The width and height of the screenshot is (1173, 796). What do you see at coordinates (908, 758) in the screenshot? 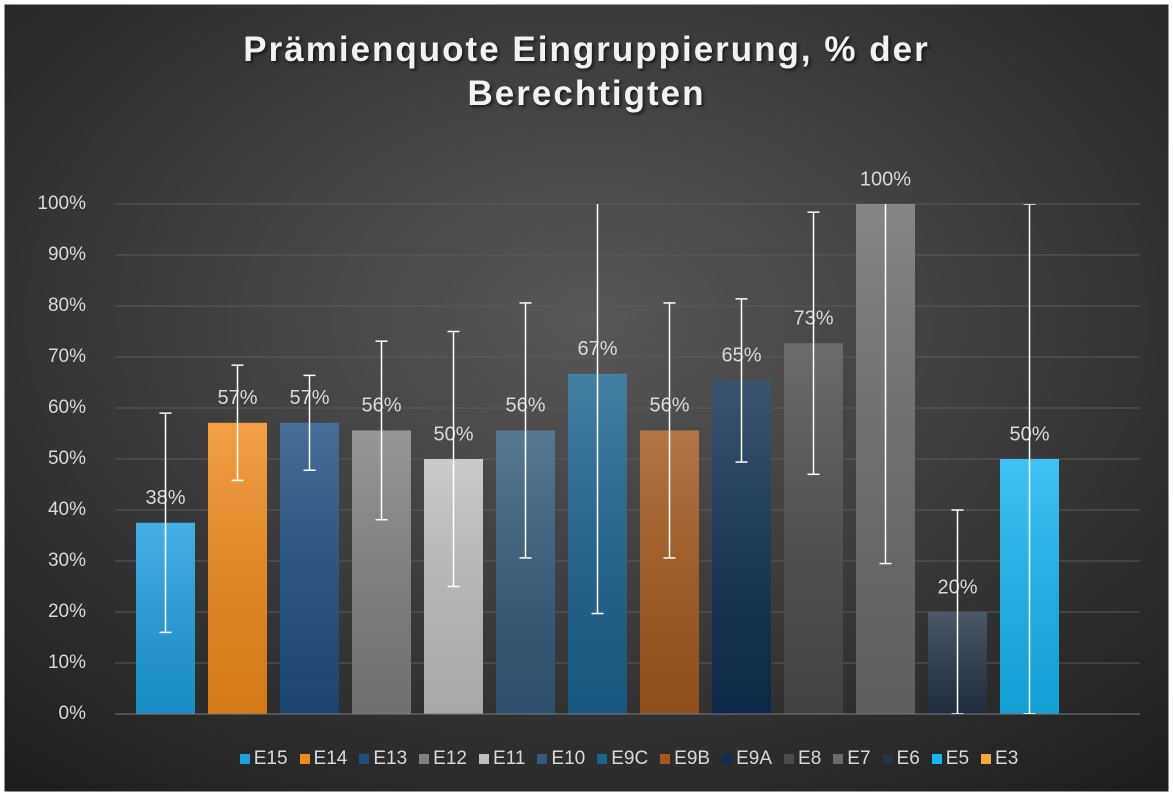
I see `legend-label: E6` at bounding box center [908, 758].